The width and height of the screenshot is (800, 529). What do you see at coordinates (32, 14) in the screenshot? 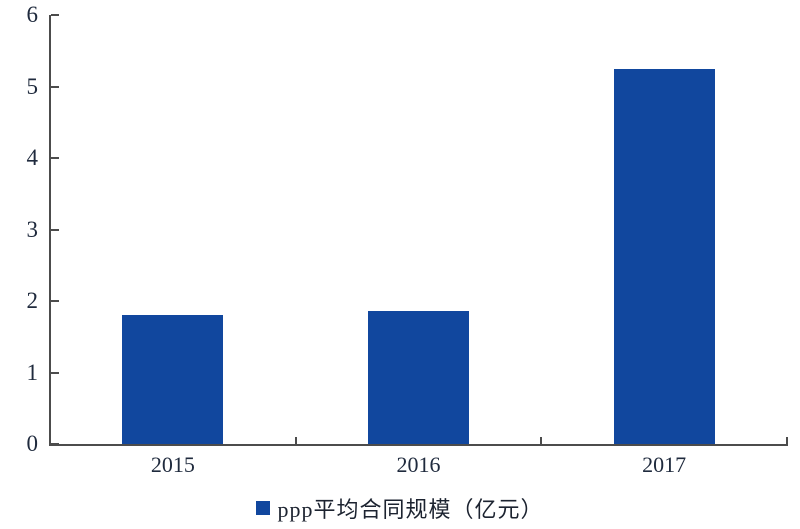
I see `y-tick-label: 6` at bounding box center [32, 14].